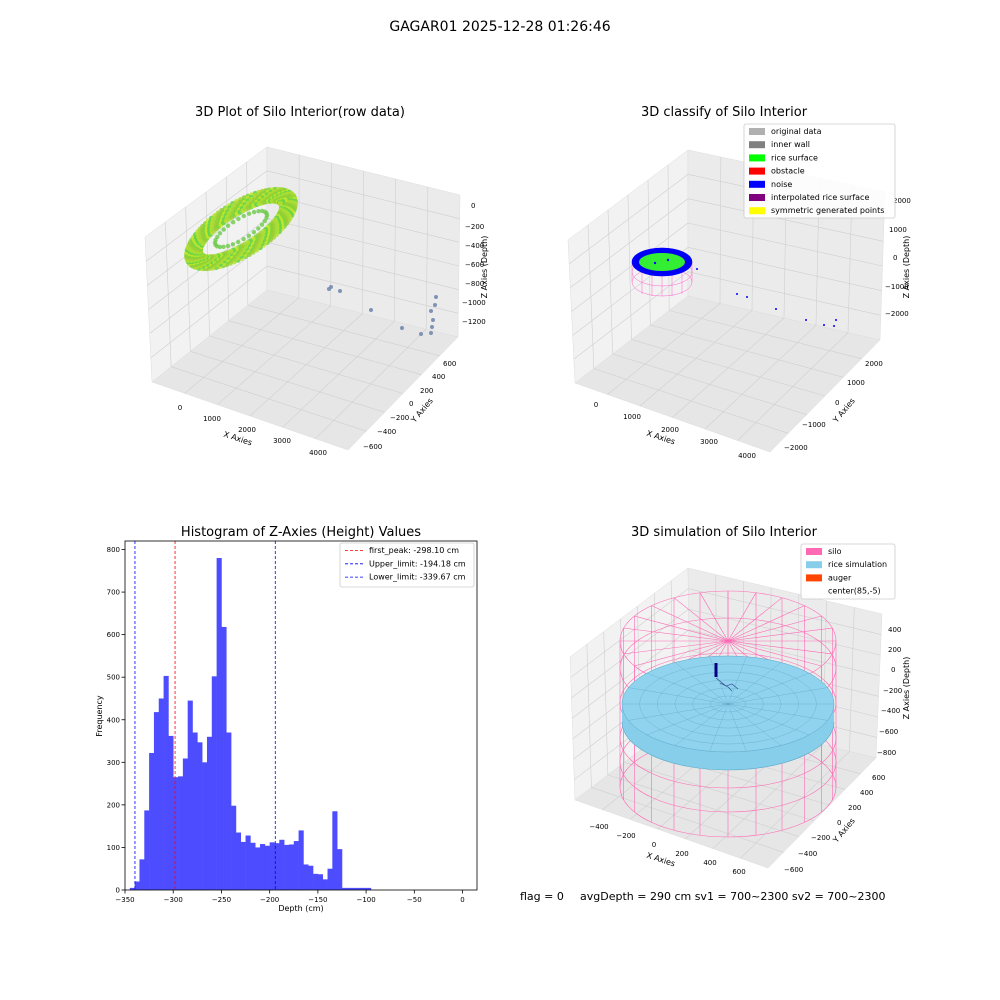 Image resolution: width=1000 pixels, height=1000 pixels. I want to click on sim-ytick: 0, so click(839, 823).